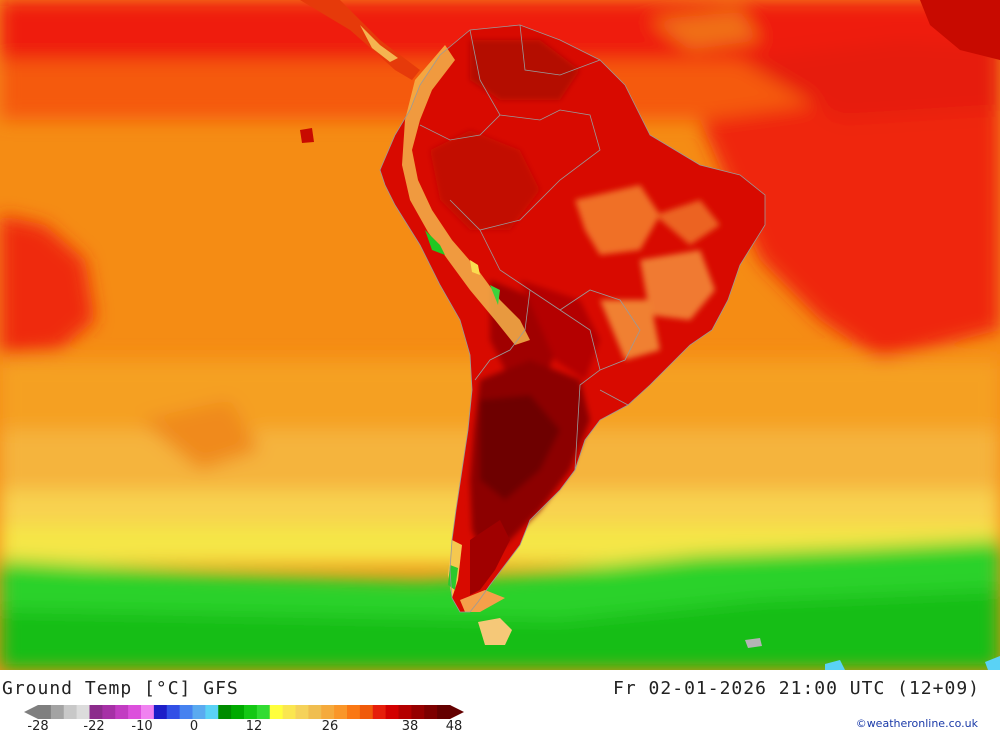  Describe the element at coordinates (500, 701) in the screenshot. I see `map-footer` at that location.